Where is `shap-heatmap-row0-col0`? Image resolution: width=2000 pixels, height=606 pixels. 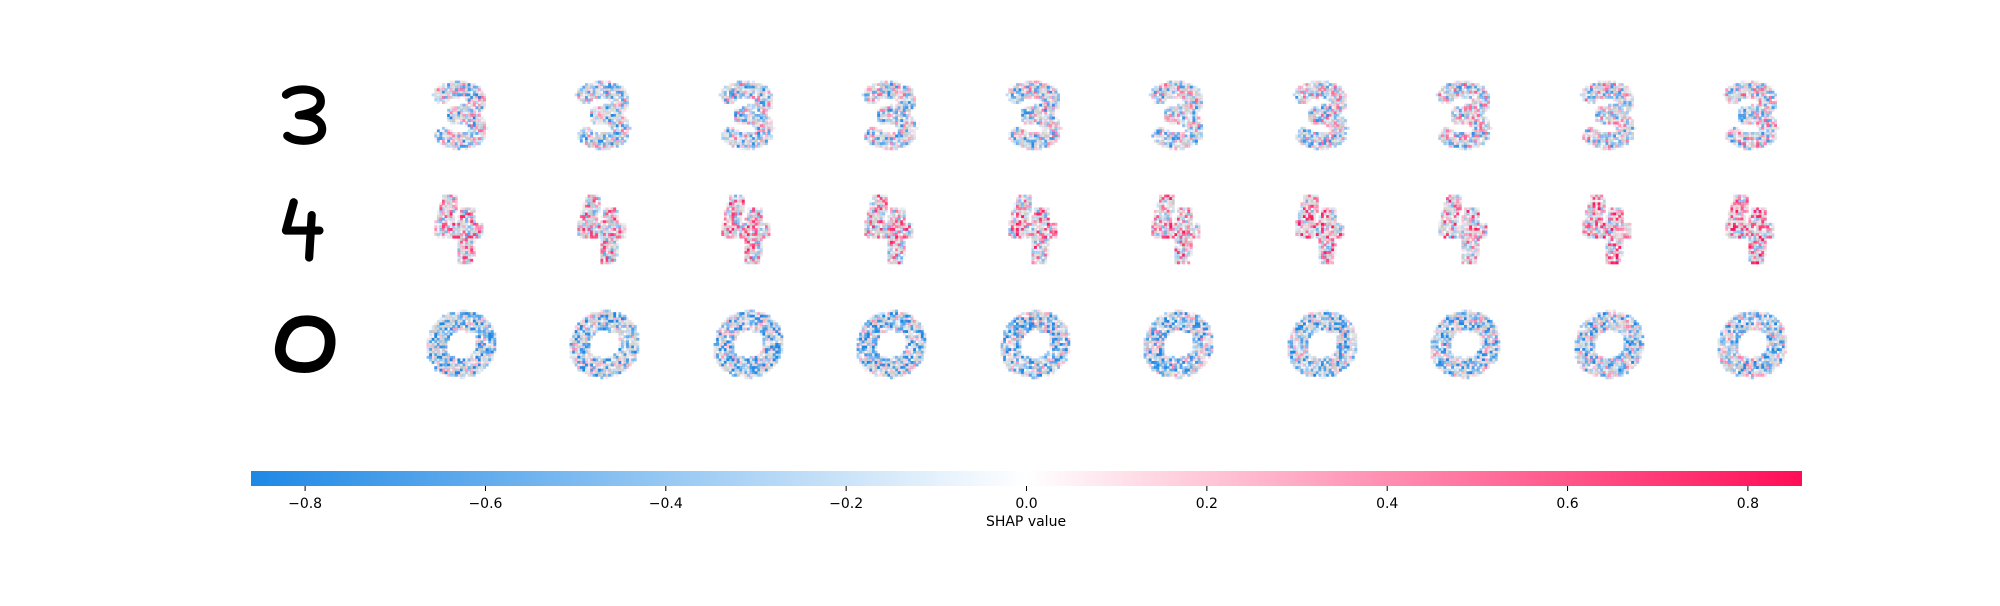 shap-heatmap-row0-col0 is located at coordinates (460, 115).